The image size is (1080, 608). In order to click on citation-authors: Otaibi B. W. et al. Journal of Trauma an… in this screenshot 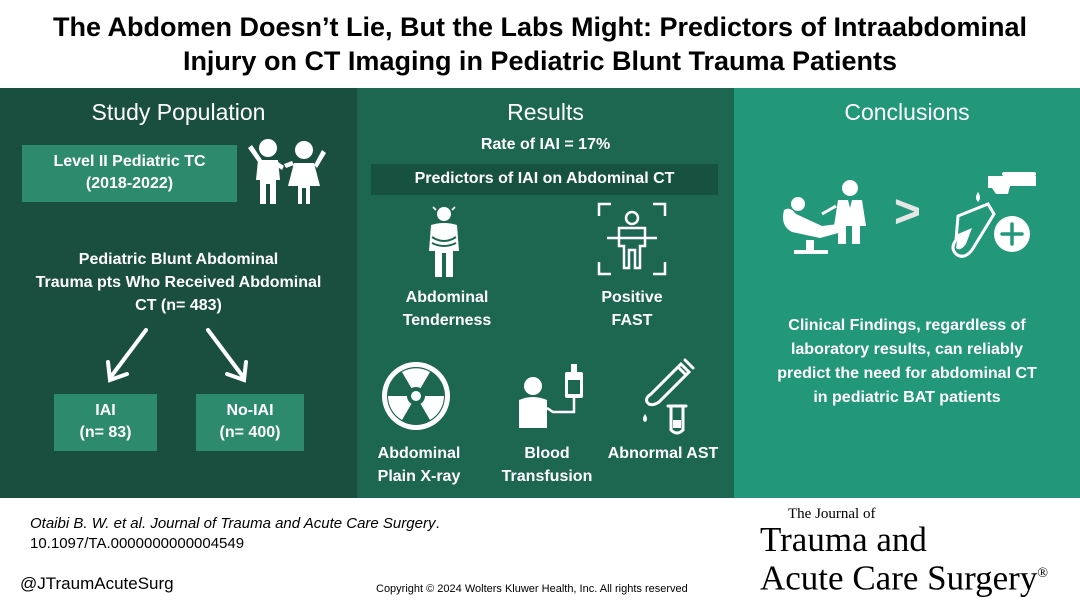, I will do `click(233, 523)`.